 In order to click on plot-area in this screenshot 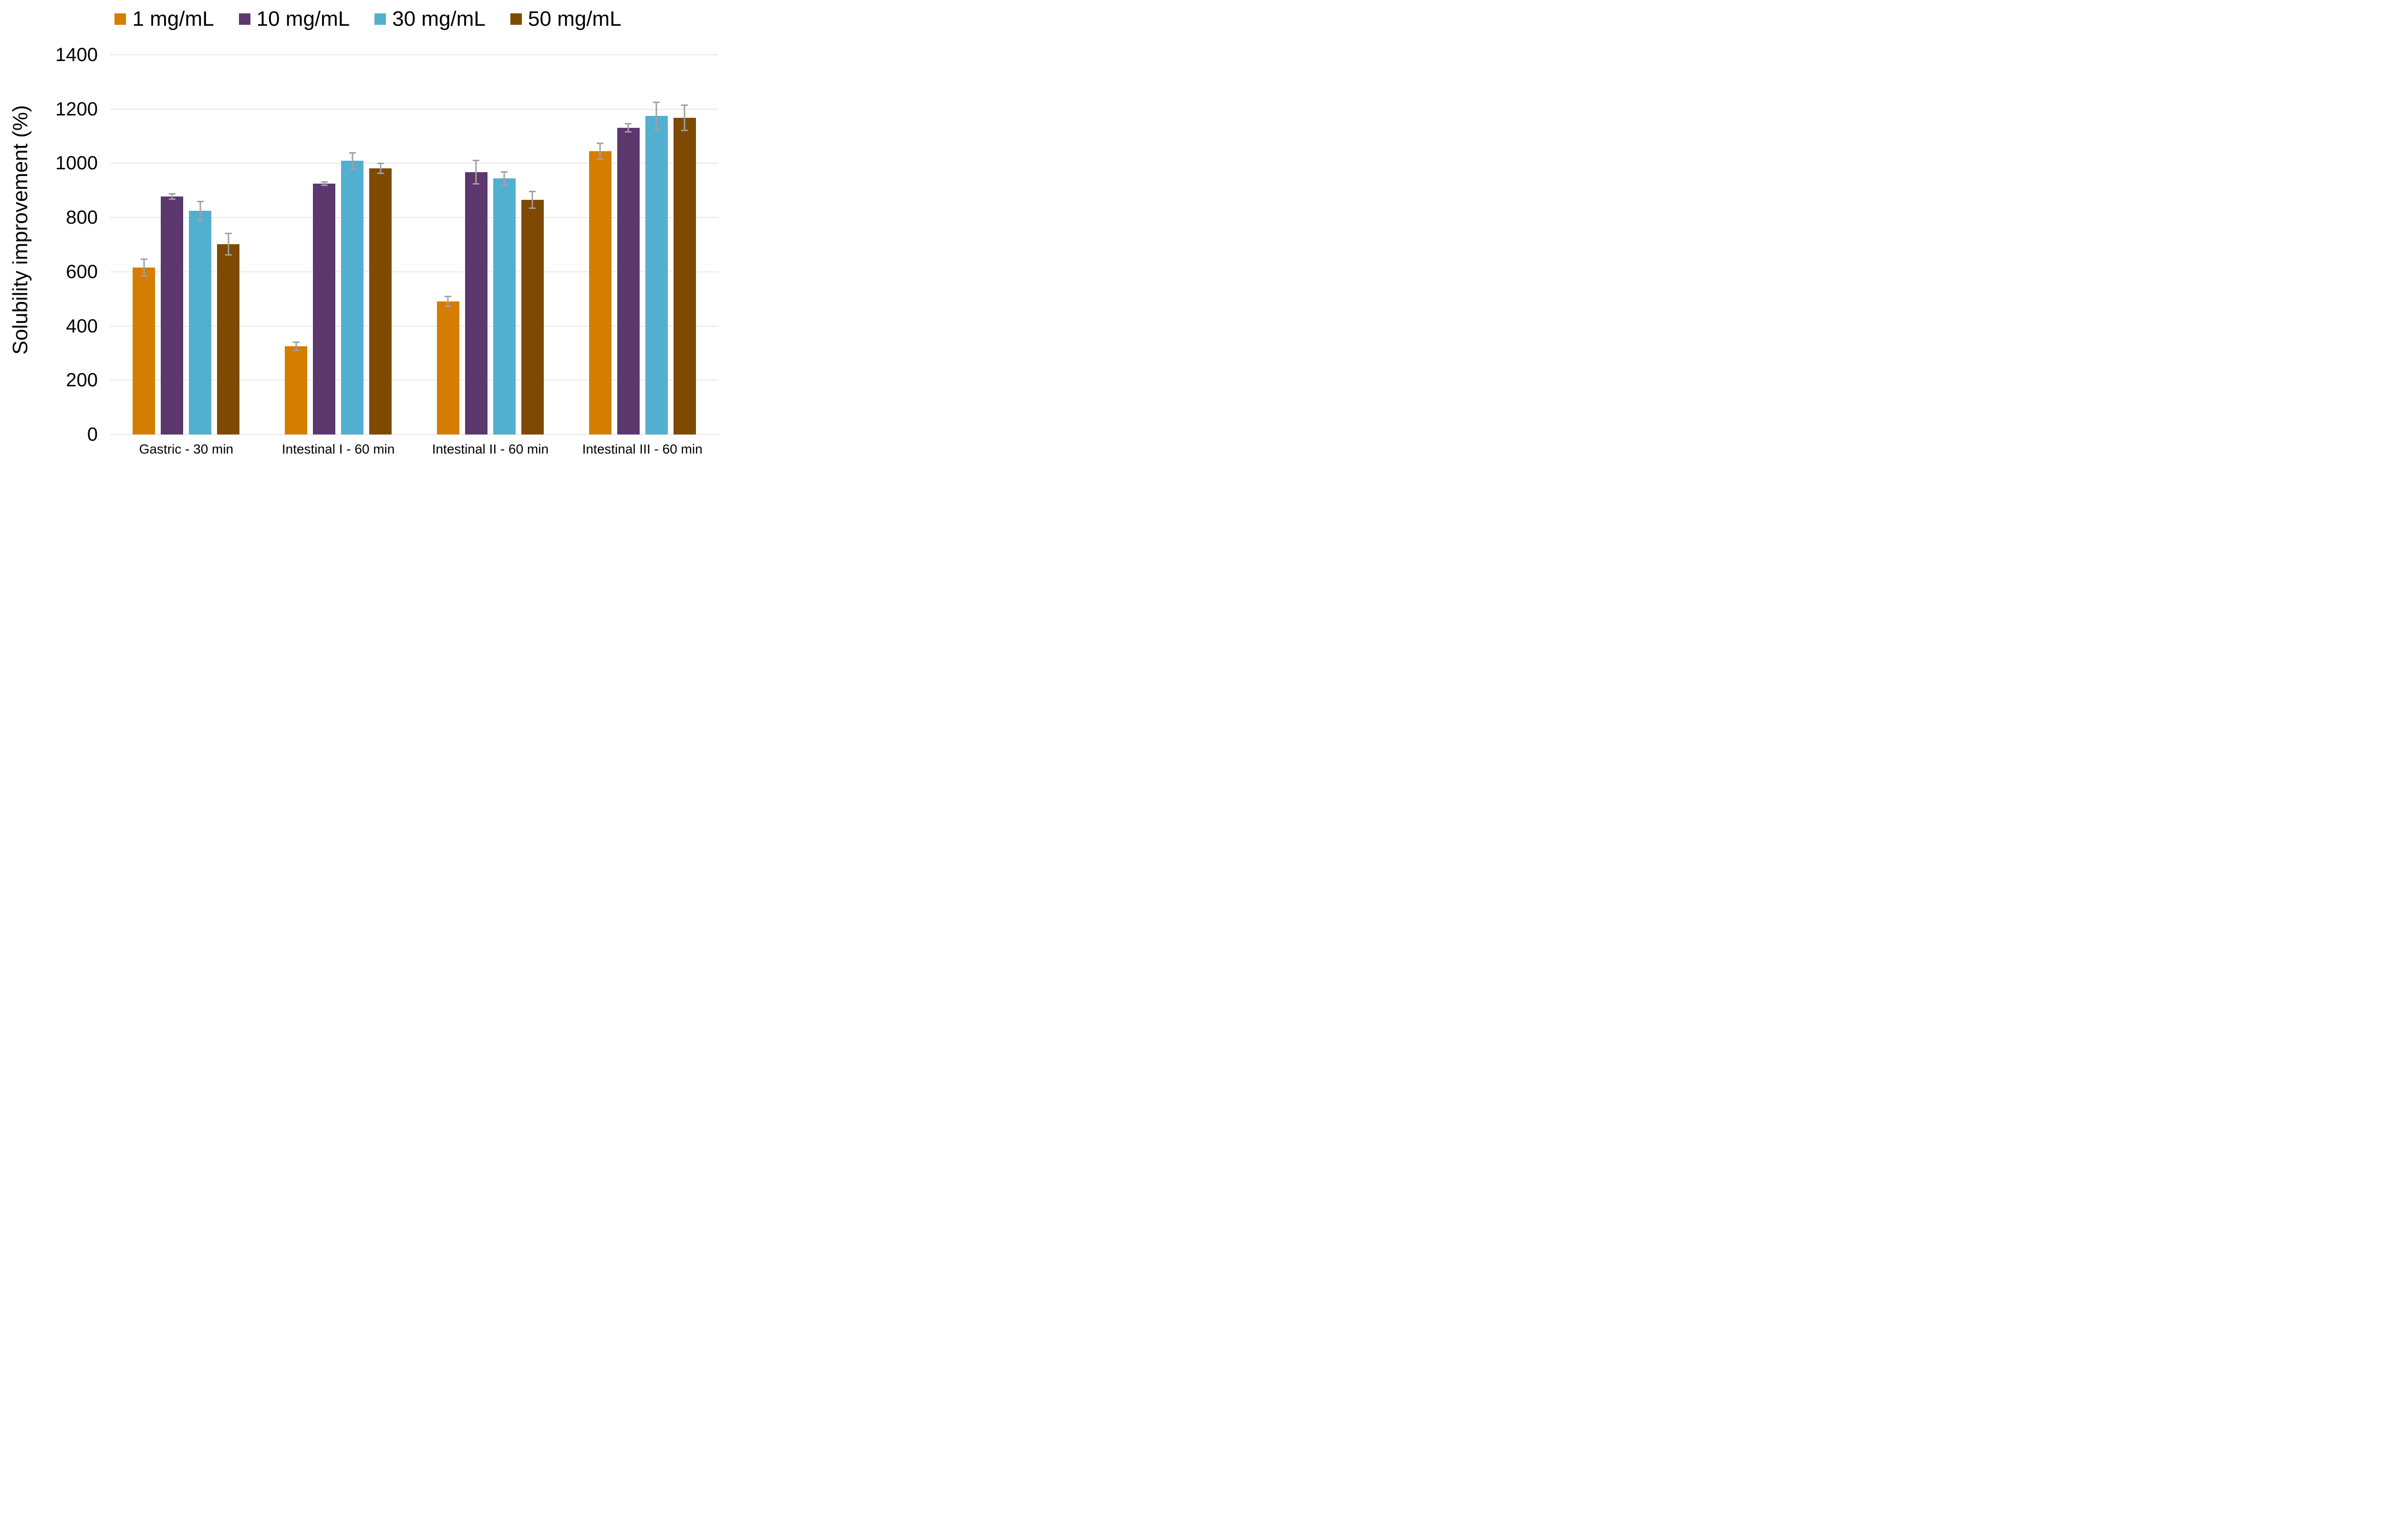, I will do `click(414, 245)`.